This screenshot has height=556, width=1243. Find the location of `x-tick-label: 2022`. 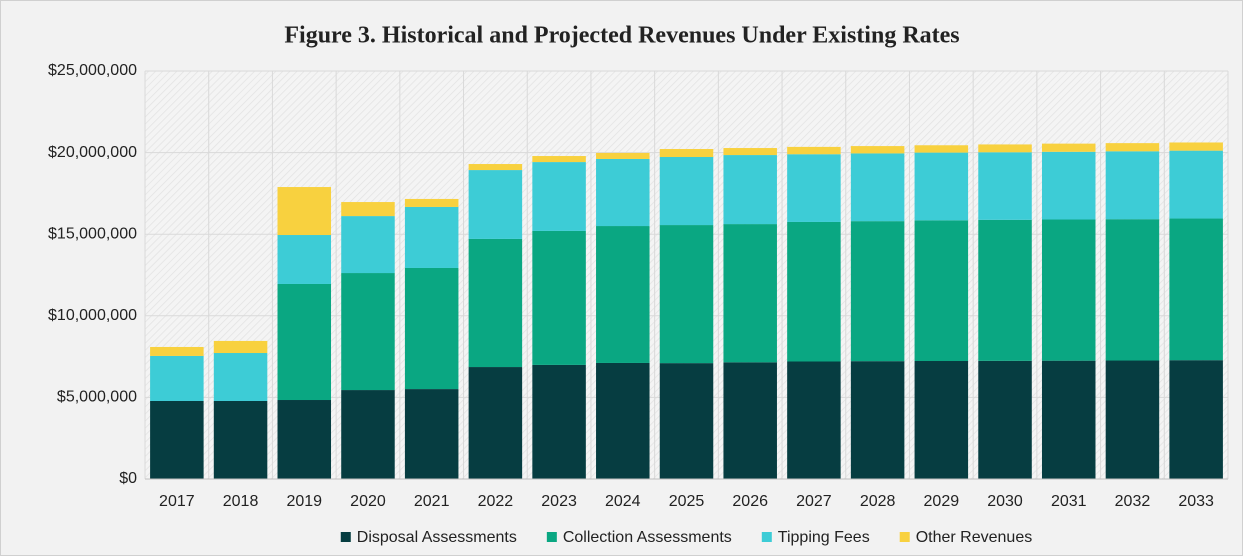

x-tick-label: 2022 is located at coordinates (496, 501).